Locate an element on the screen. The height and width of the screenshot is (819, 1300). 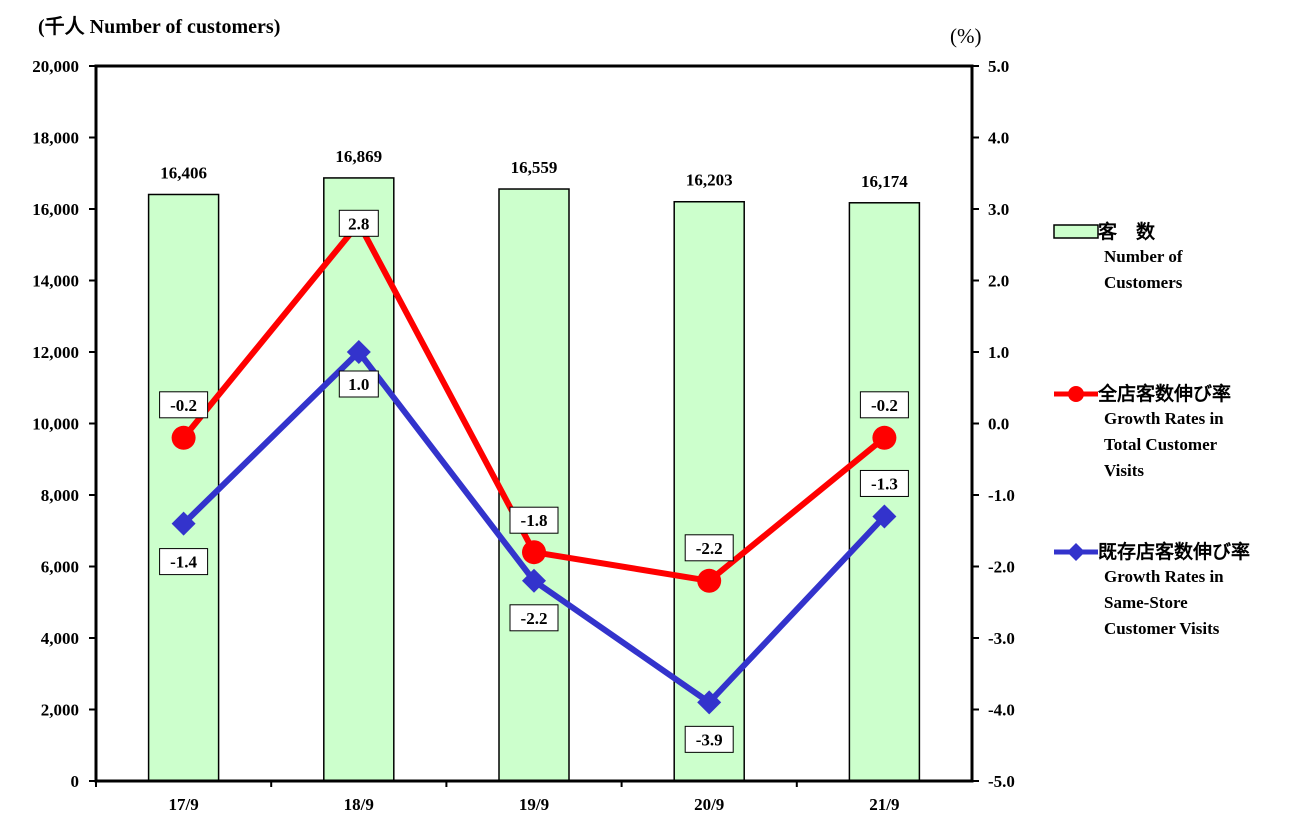
left-tick-label: 16,000 is located at coordinates (55, 209).